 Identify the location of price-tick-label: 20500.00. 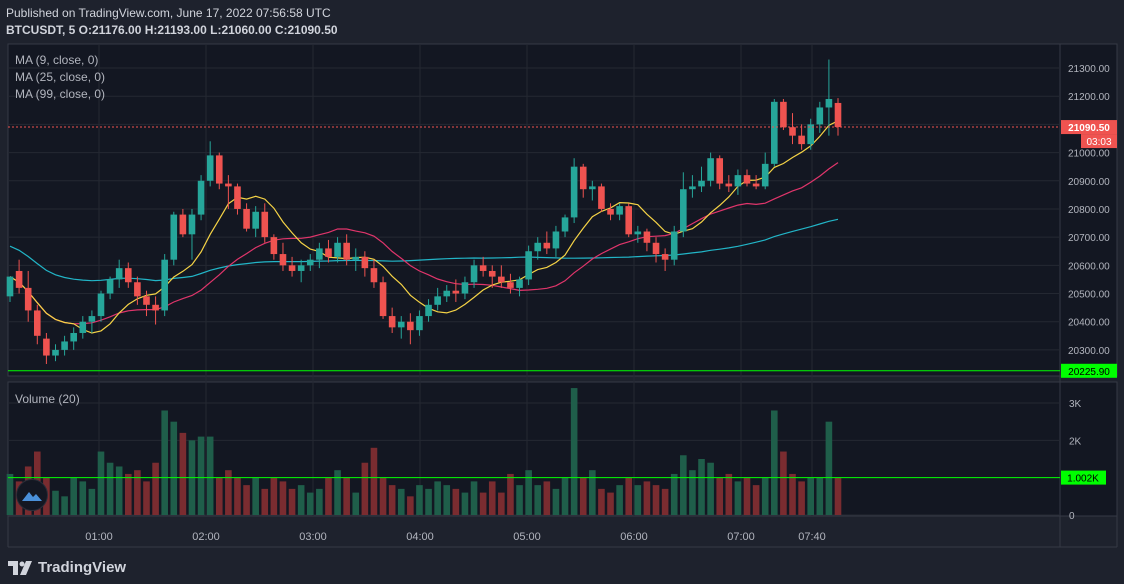
(1089, 295).